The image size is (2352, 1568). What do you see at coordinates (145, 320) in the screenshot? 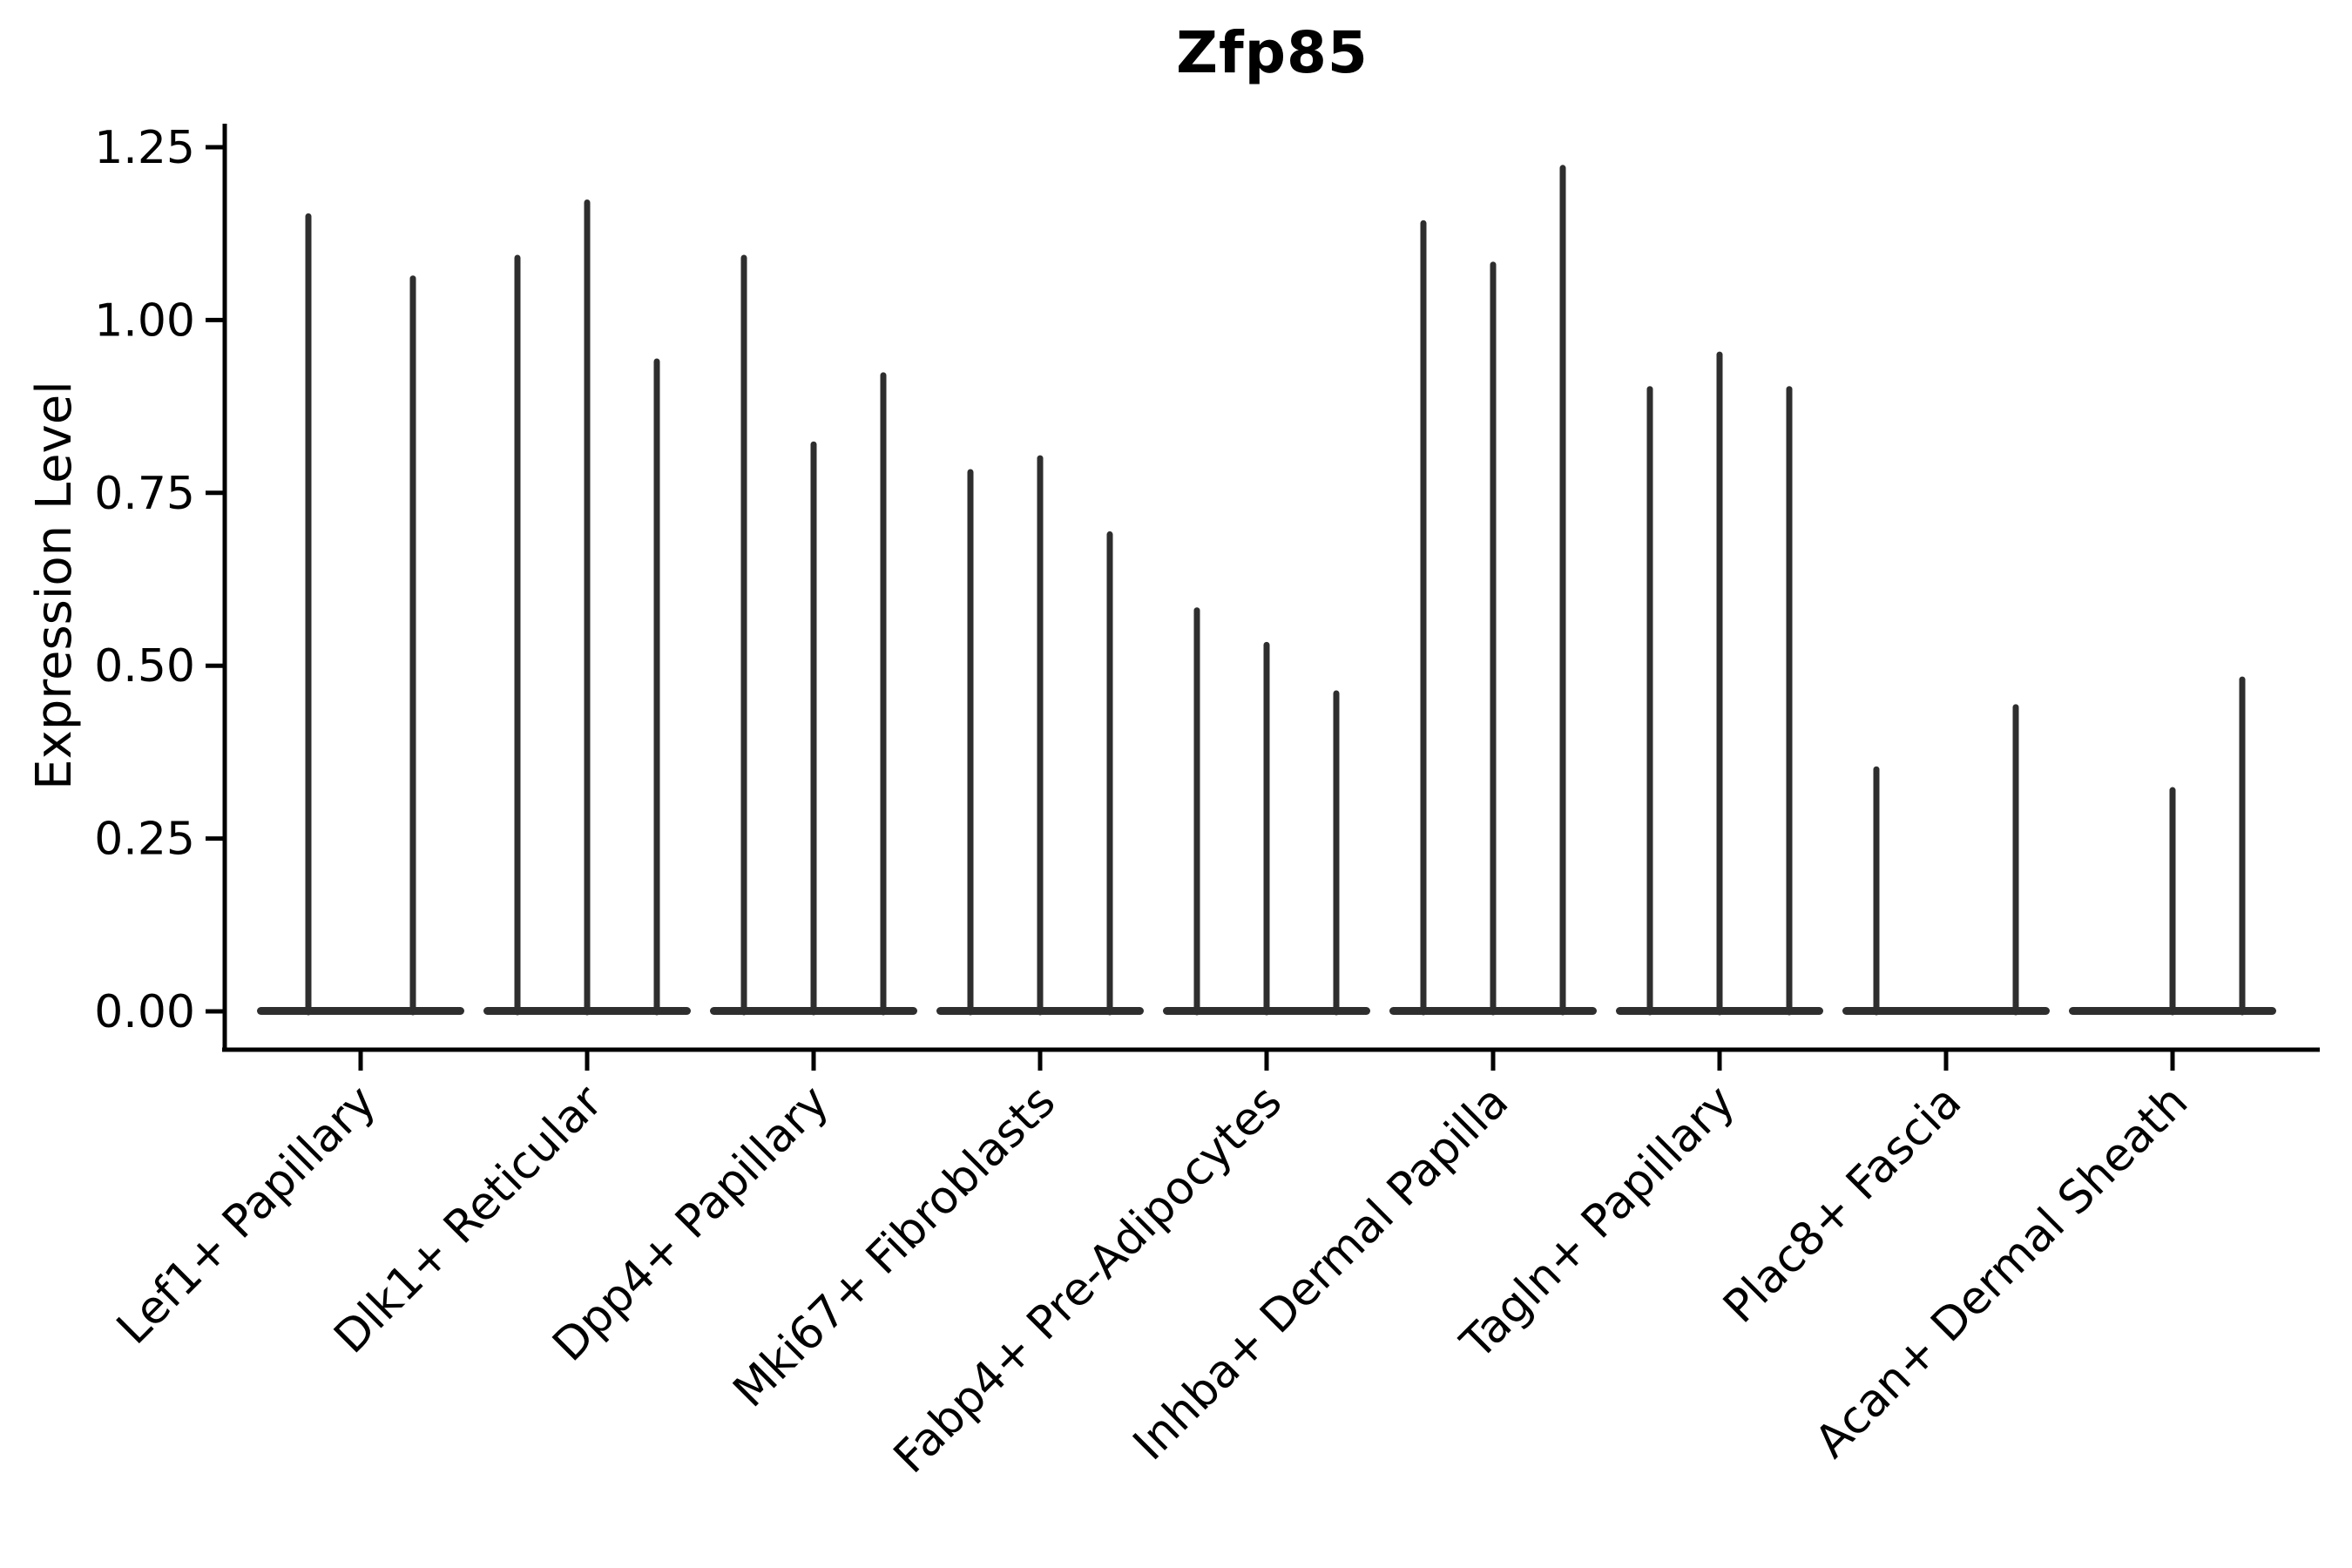
I see `y-tick-label: 1.00` at bounding box center [145, 320].